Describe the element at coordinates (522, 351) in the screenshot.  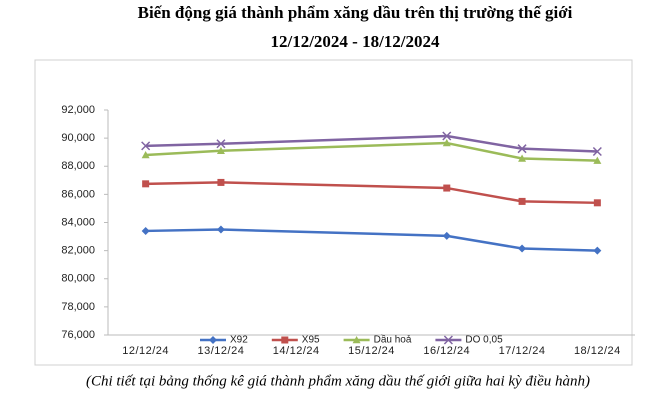
I see `x-tick-label: 17/12/24` at that location.